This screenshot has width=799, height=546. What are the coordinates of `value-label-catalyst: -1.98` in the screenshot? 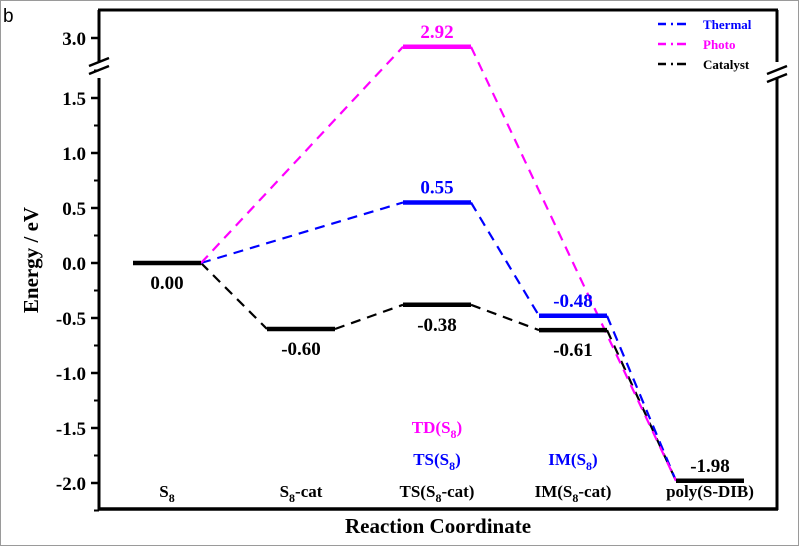 It's located at (710, 466).